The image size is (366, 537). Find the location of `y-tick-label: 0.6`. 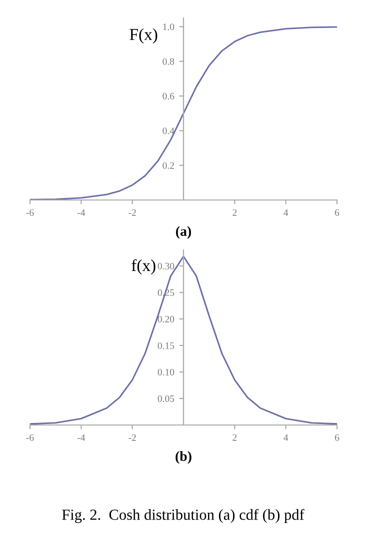

y-tick-label: 0.6 is located at coordinates (168, 96).